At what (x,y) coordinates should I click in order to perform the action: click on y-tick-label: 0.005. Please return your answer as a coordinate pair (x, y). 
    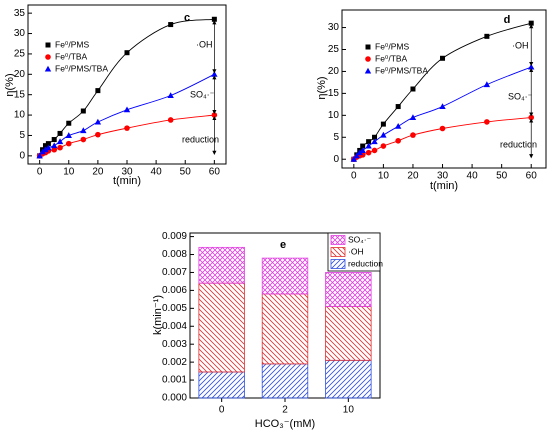
    Looking at the image, I should click on (174, 308).